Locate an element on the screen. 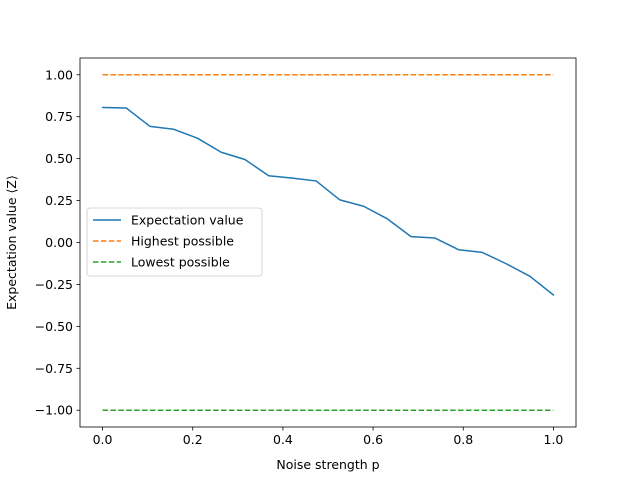 The height and width of the screenshot is (480, 640). y-tick-label: 0.25 is located at coordinates (59, 200).